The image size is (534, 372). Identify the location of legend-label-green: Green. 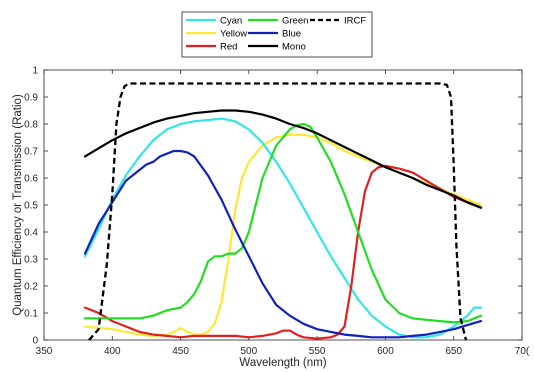
(295, 21).